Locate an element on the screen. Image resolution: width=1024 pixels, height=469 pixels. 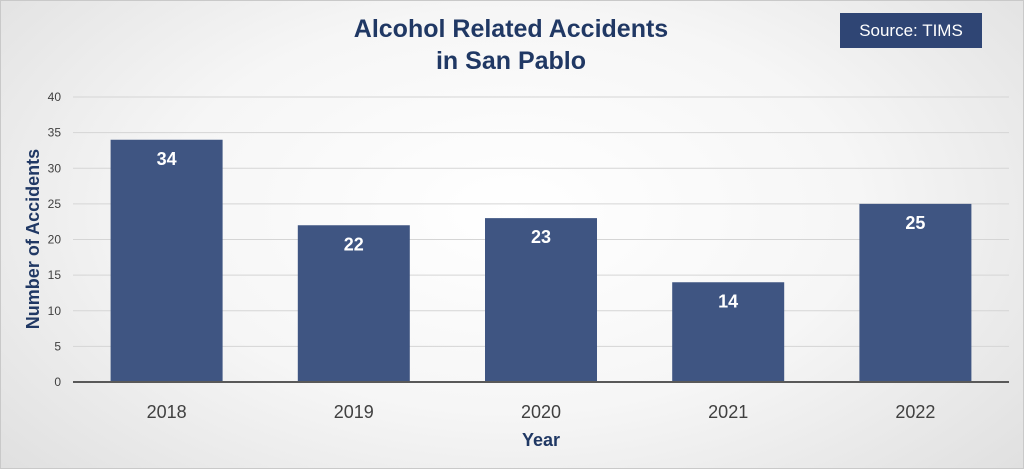
y-tick-label: 25 is located at coordinates (55, 204).